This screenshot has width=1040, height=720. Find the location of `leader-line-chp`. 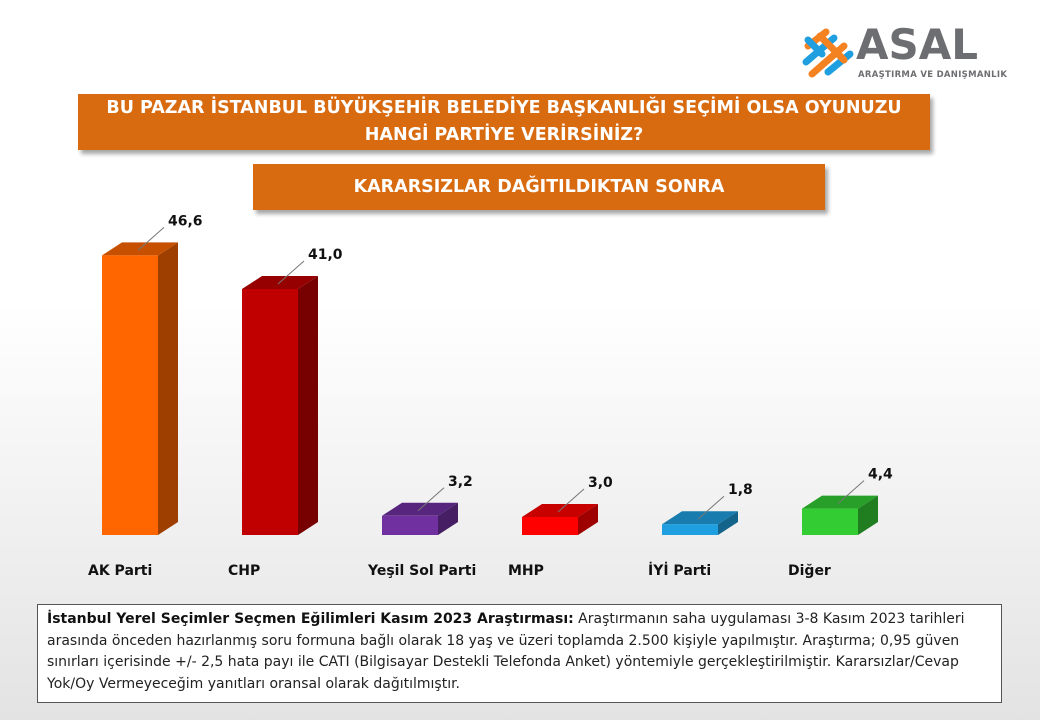

leader-line-chp is located at coordinates (291, 272).